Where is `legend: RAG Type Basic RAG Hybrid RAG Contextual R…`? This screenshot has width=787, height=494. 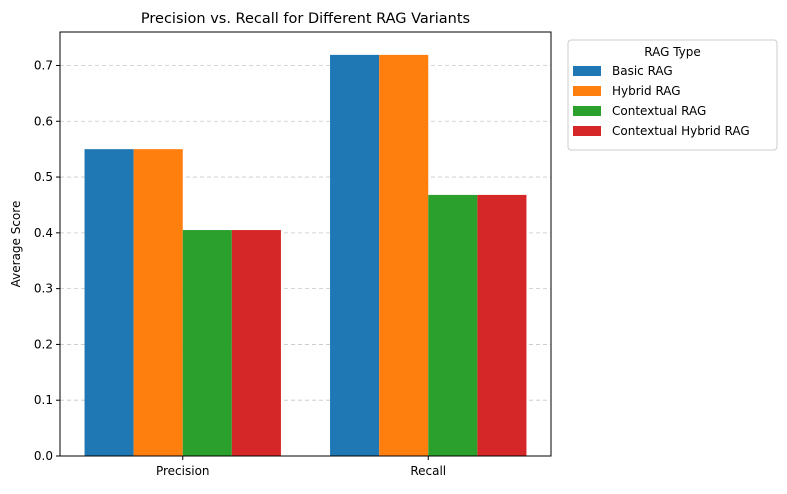
legend: RAG Type Basic RAG Hybrid RAG Contextual R… is located at coordinates (672, 95).